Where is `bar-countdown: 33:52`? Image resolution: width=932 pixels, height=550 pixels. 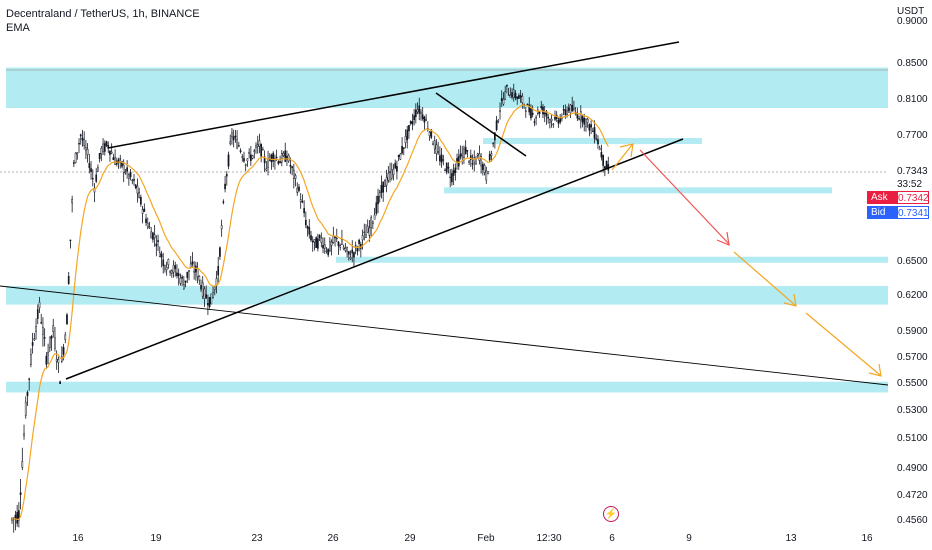
bar-countdown: 33:52 is located at coordinates (910, 184).